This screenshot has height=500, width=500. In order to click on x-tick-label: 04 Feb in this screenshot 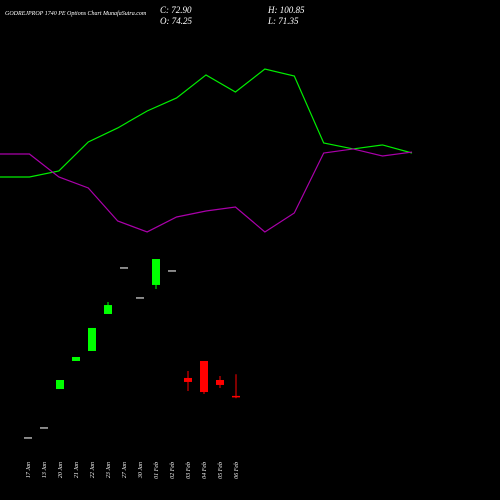, I will do `click(204, 470)`.